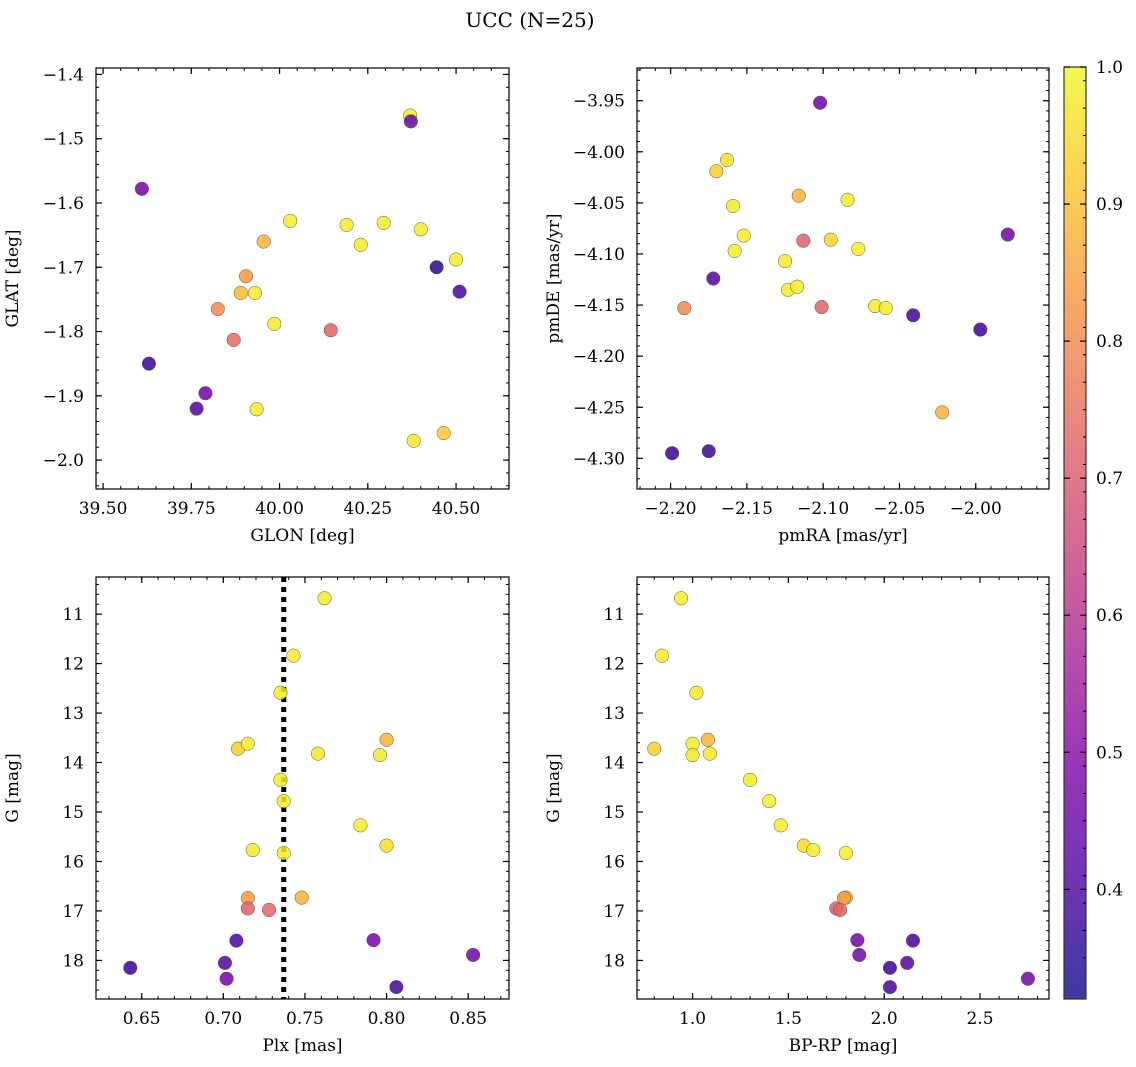 The width and height of the screenshot is (1136, 1067). Describe the element at coordinates (692, 1019) in the screenshot. I see `x-tick-label: 1.0` at that location.